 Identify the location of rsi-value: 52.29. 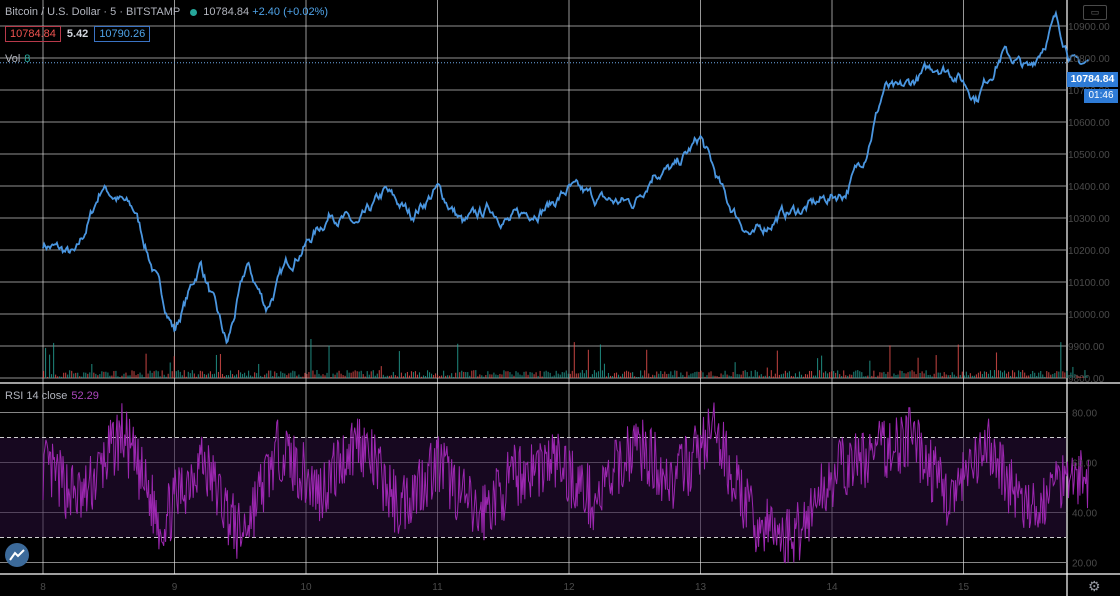
(85, 396).